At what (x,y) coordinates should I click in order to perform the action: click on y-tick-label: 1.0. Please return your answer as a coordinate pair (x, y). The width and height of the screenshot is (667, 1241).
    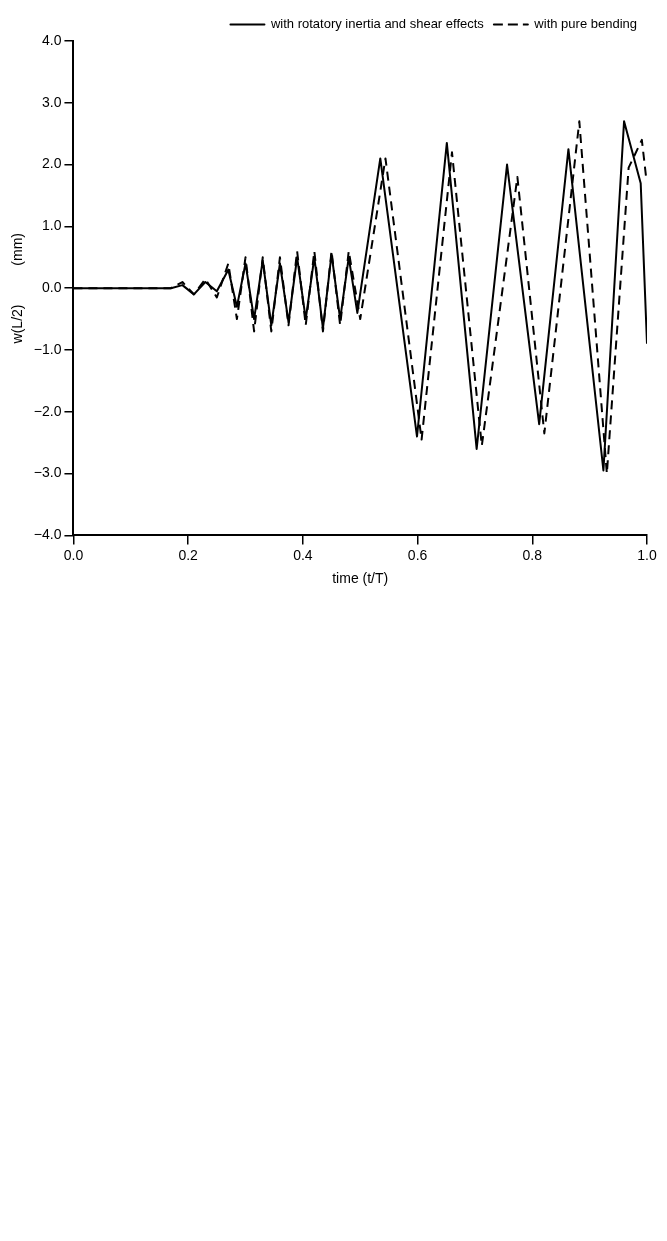
    Looking at the image, I should click on (51, 225).